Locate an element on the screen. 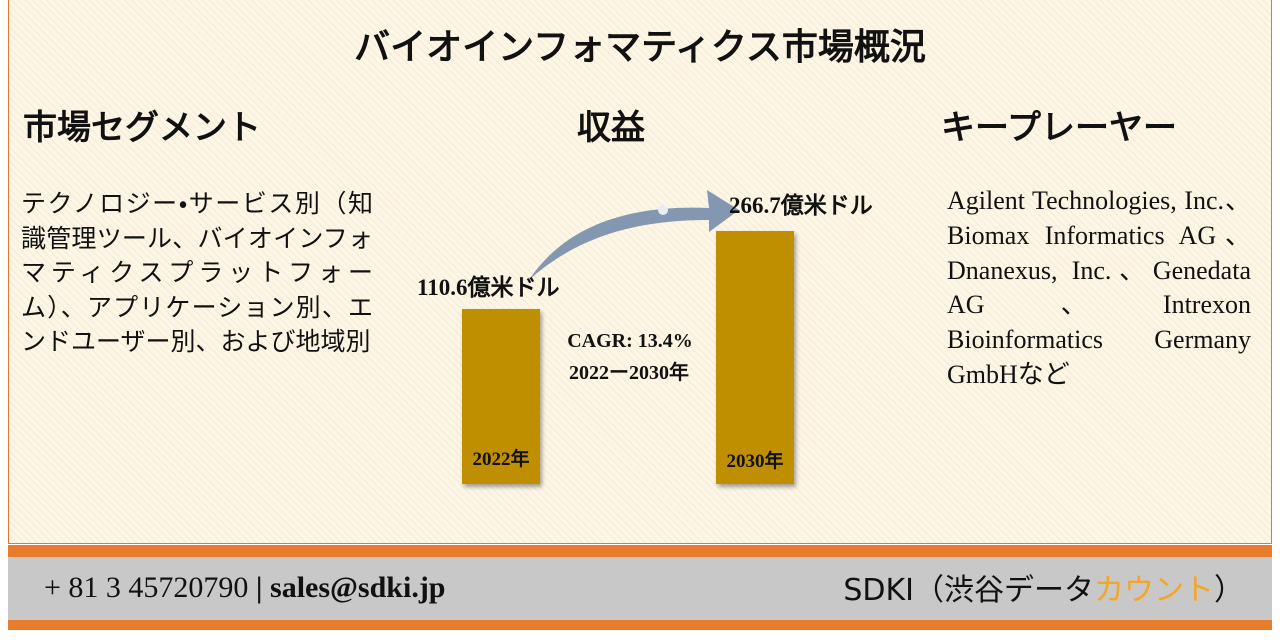 The image size is (1280, 642). start-amount: 110.6億米ドル is located at coordinates (488, 287).